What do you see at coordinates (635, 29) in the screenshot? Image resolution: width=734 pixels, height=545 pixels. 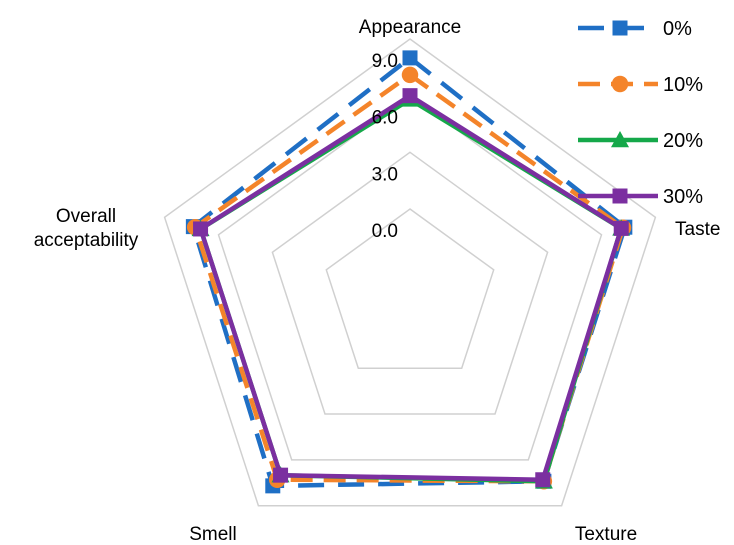 I see `legend-item-0: 0%` at bounding box center [635, 29].